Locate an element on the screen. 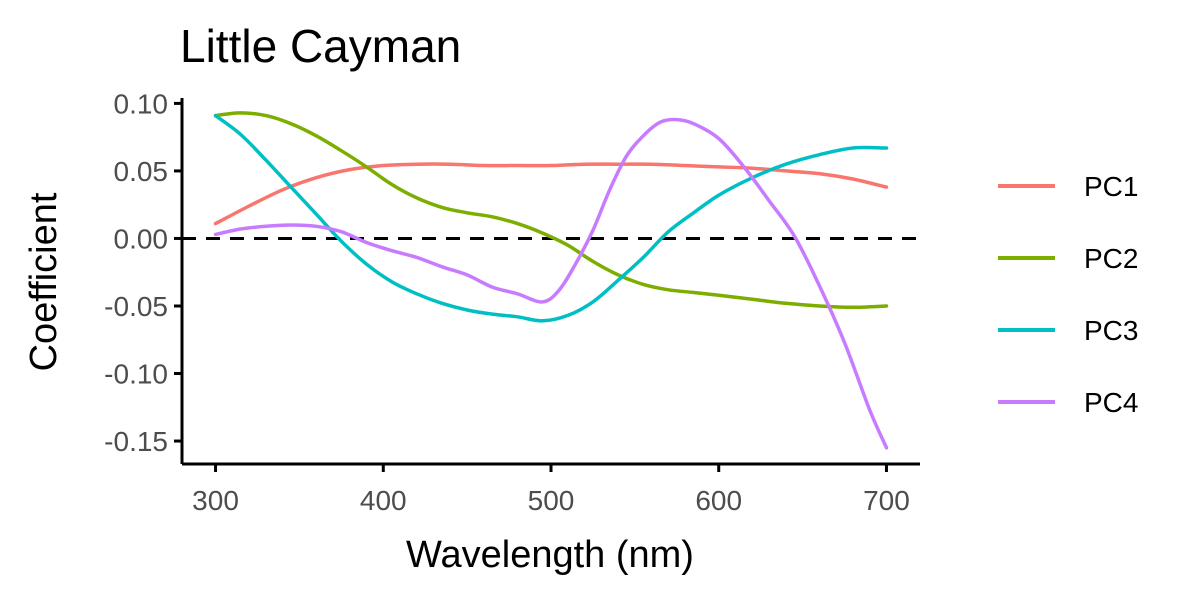  legend: PC1 PC2 PC3 PC4 is located at coordinates (1068, 294).